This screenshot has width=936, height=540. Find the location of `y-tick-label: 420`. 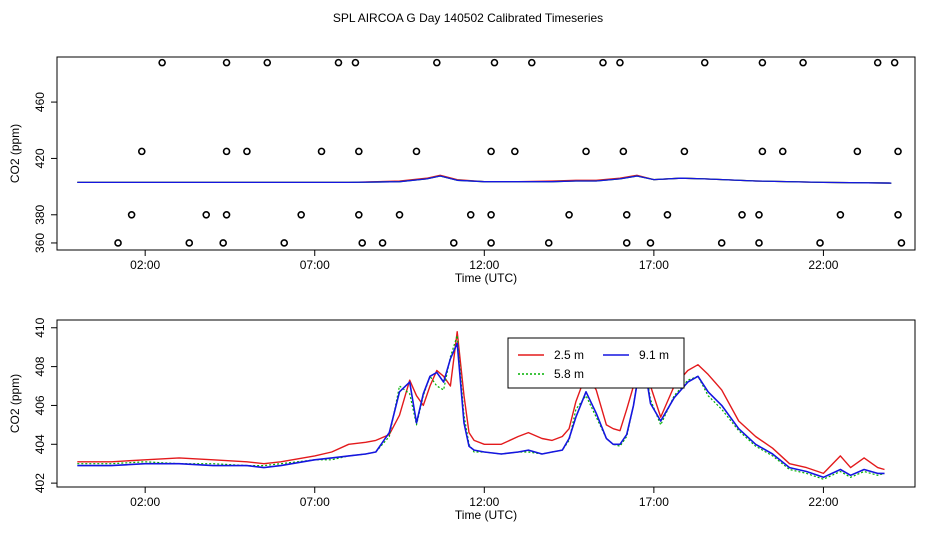

y-tick-label: 420 is located at coordinates (40, 158).